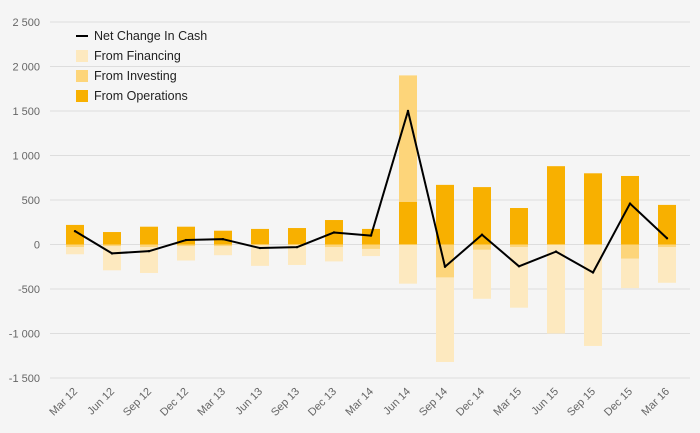 The image size is (700, 433). I want to click on x-tick-label: Dec 12, so click(174, 402).